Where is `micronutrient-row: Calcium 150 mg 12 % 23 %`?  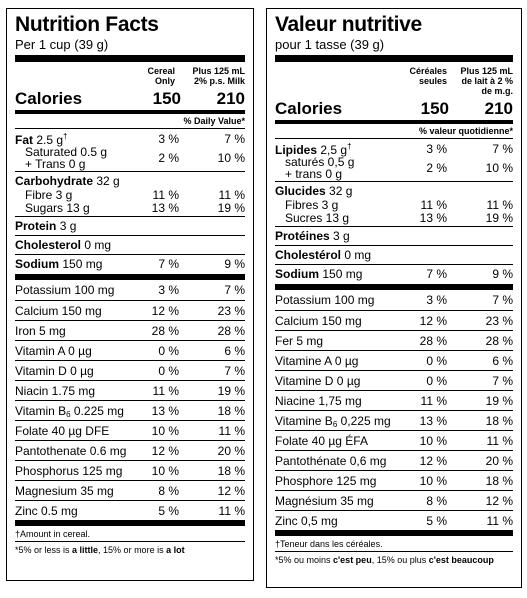
micronutrient-row: Calcium 150 mg 12 % 23 % is located at coordinates (130, 310).